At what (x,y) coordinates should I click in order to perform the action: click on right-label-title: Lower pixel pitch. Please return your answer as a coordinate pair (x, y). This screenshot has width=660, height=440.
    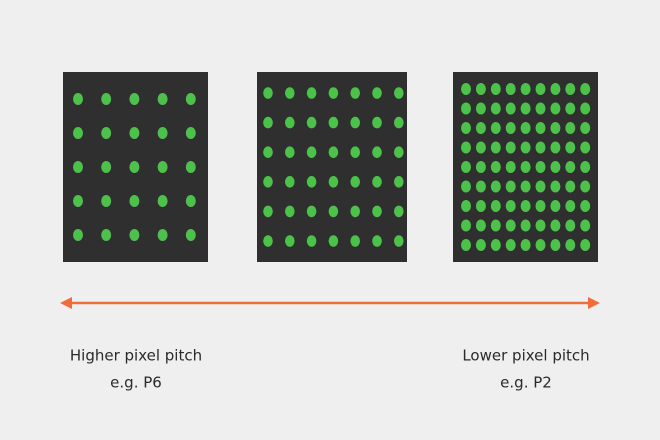
    Looking at the image, I should click on (525, 356).